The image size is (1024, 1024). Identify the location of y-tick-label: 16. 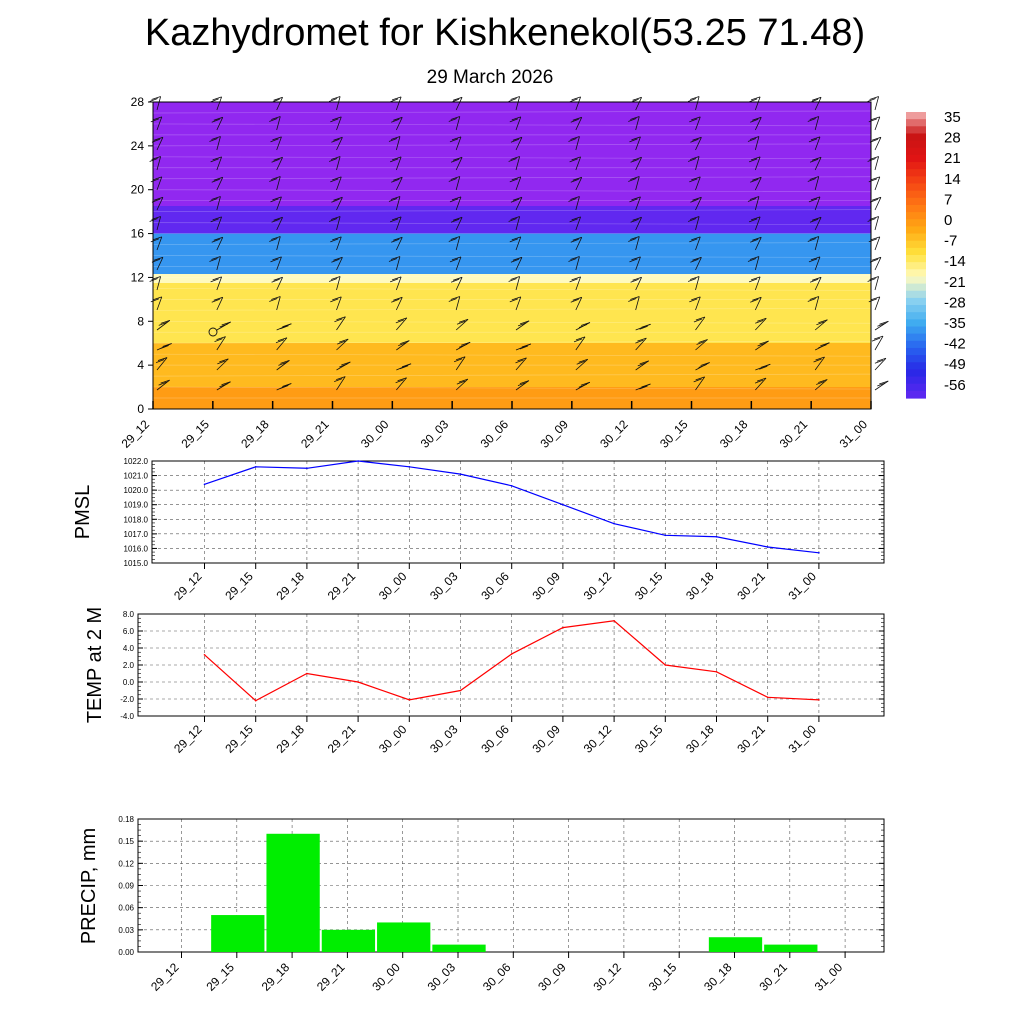
(138, 234).